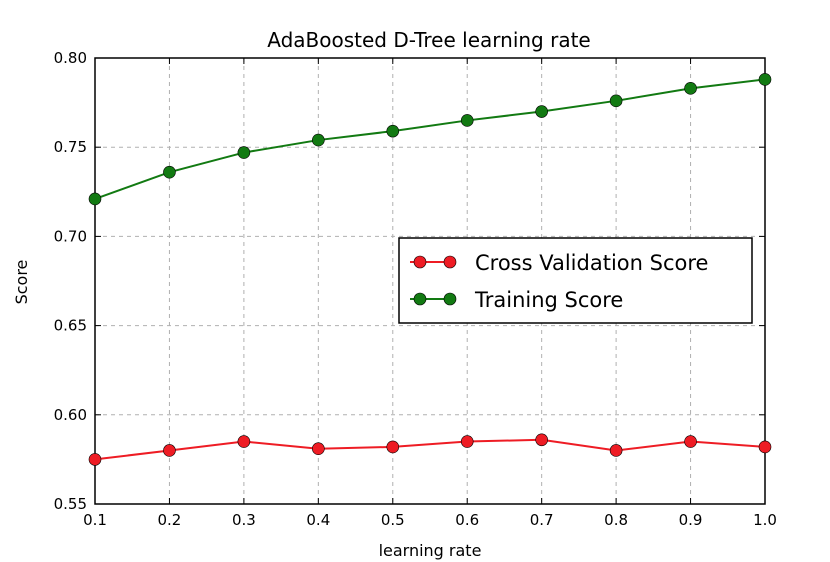  I want to click on y-tick-label: 0.65, so click(70, 326).